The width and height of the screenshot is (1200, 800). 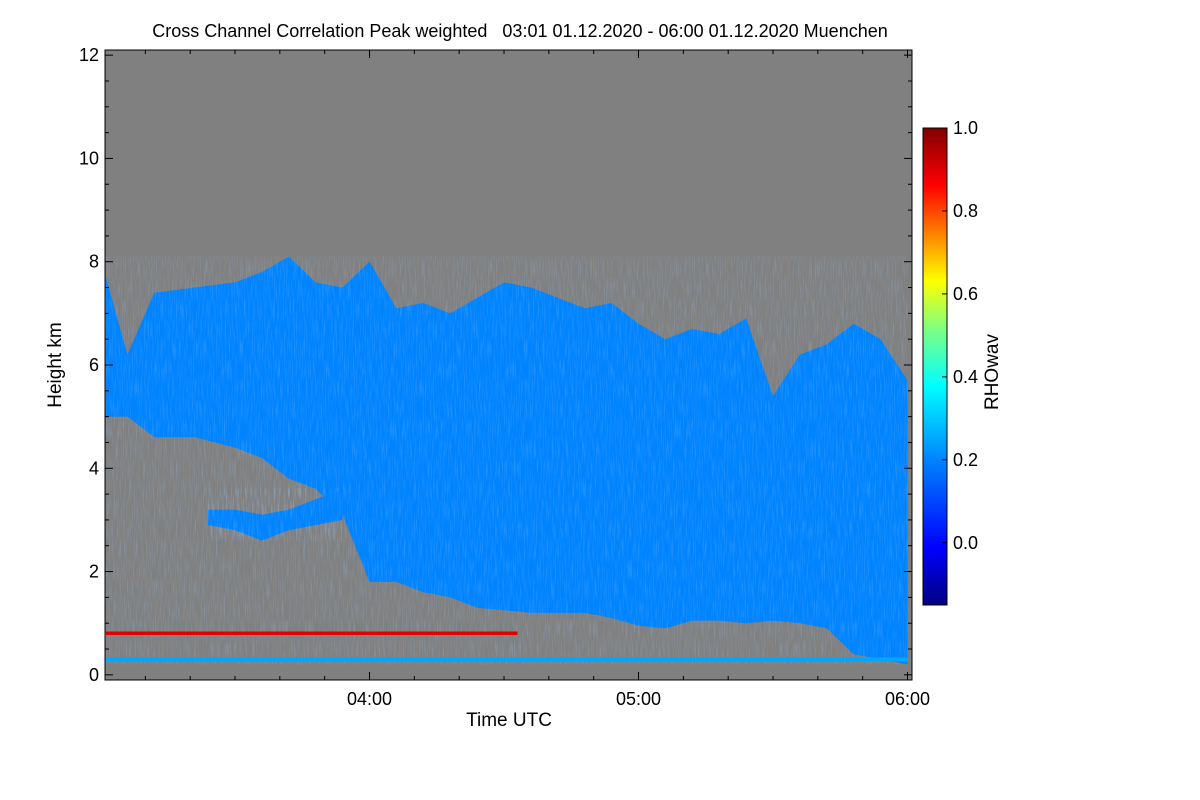 I want to click on y-tick-label: 6, so click(x=94, y=365).